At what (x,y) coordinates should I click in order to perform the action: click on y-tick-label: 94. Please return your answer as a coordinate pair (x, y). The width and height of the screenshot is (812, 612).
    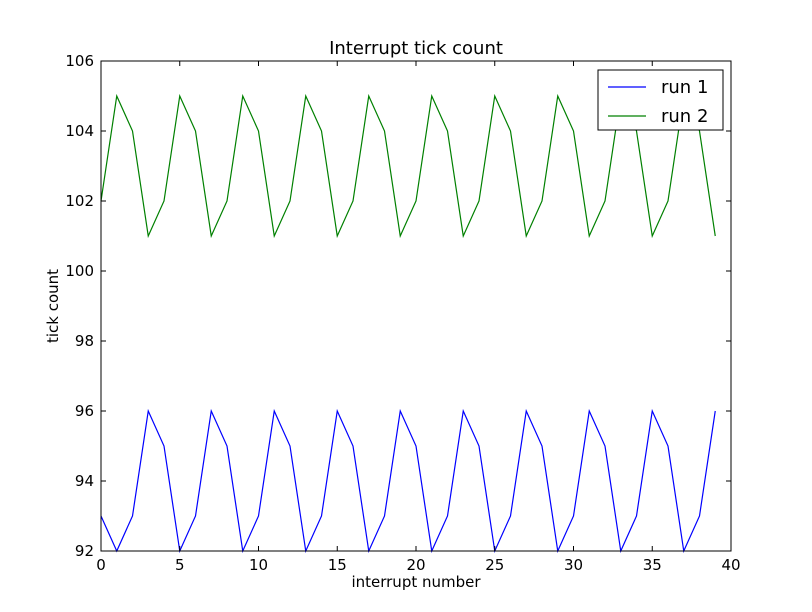
    Looking at the image, I should click on (84, 481).